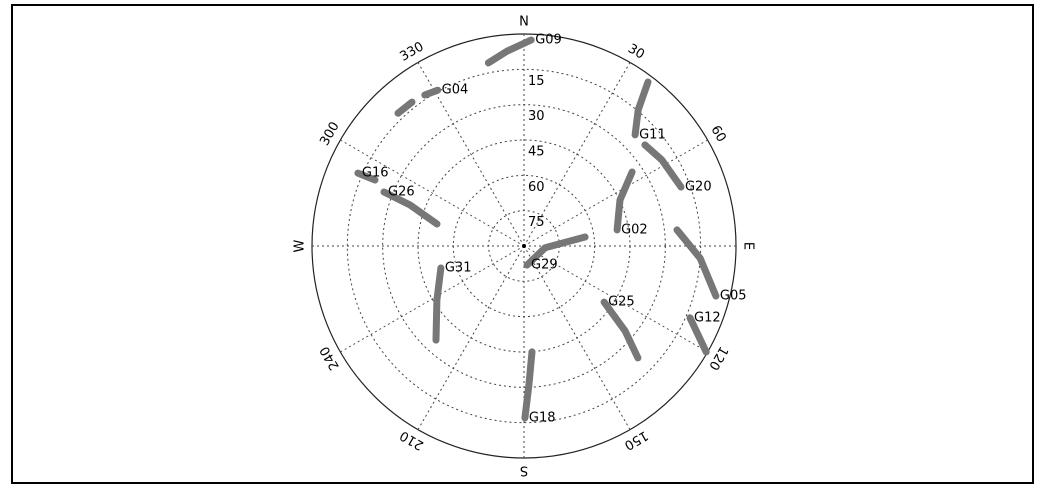  Describe the element at coordinates (524, 22) in the screenshot. I see `azimuth-label: N` at that location.